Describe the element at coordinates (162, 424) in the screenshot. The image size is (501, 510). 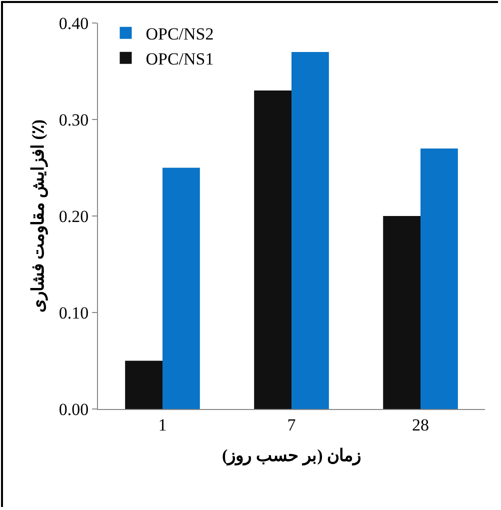
I see `x-tick-label: 1` at that location.